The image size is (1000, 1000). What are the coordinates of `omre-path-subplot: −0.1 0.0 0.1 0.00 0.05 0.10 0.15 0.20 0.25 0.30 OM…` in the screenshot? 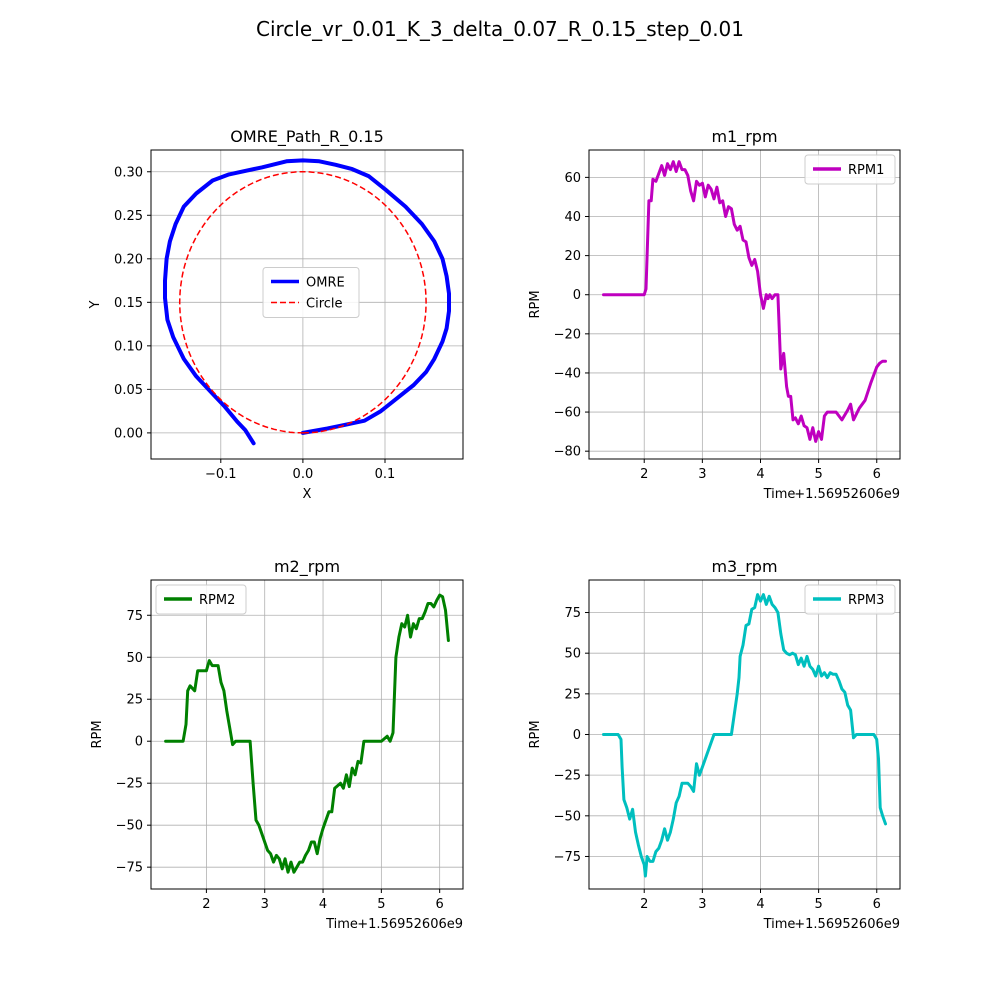 It's located at (276, 314).